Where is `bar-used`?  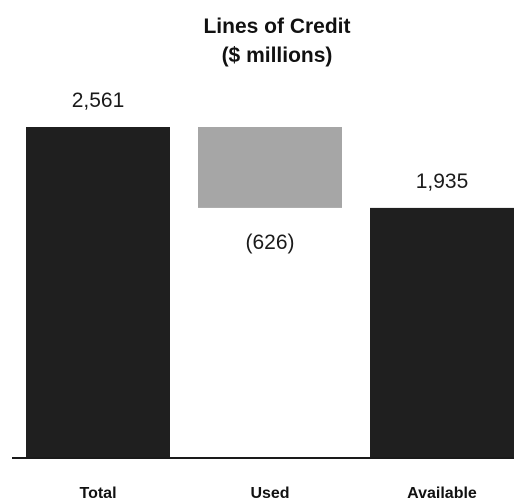
bar-used is located at coordinates (270, 167).